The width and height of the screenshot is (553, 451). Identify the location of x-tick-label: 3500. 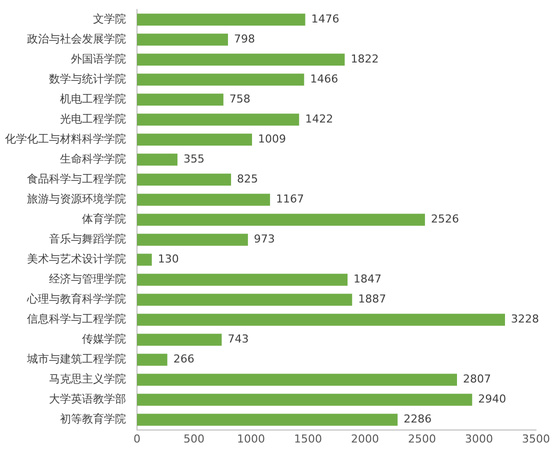
(536, 439).